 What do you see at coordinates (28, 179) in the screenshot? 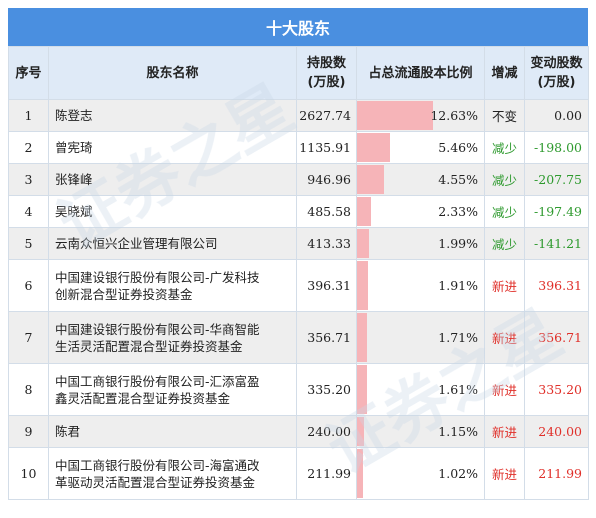
I see `row-index: 3` at bounding box center [28, 179].